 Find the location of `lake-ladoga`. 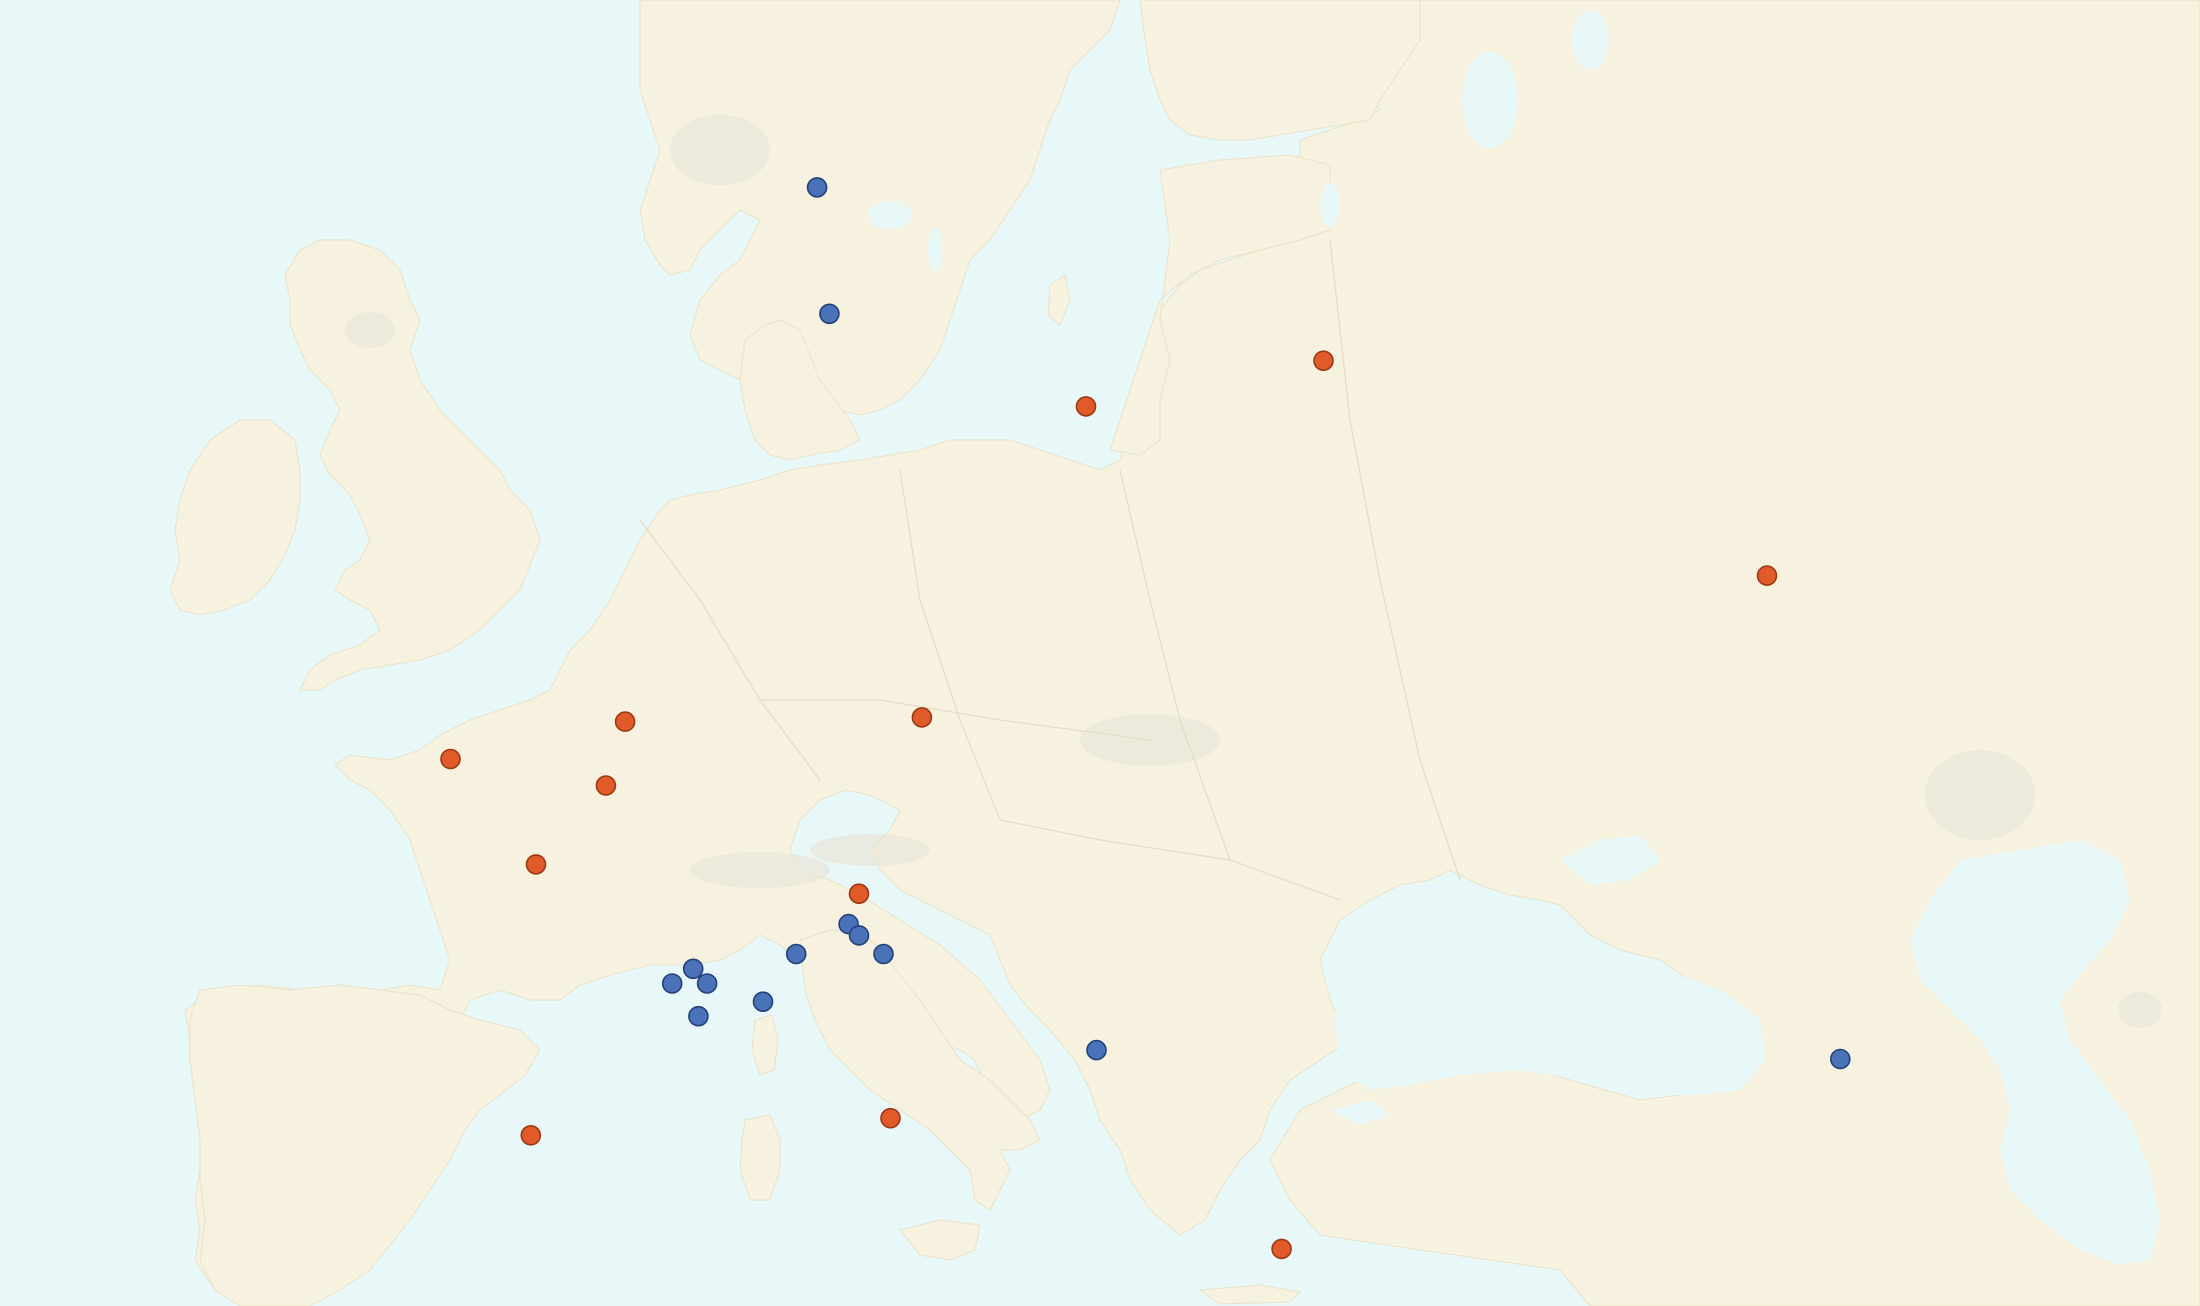

lake-ladoga is located at coordinates (1490, 100).